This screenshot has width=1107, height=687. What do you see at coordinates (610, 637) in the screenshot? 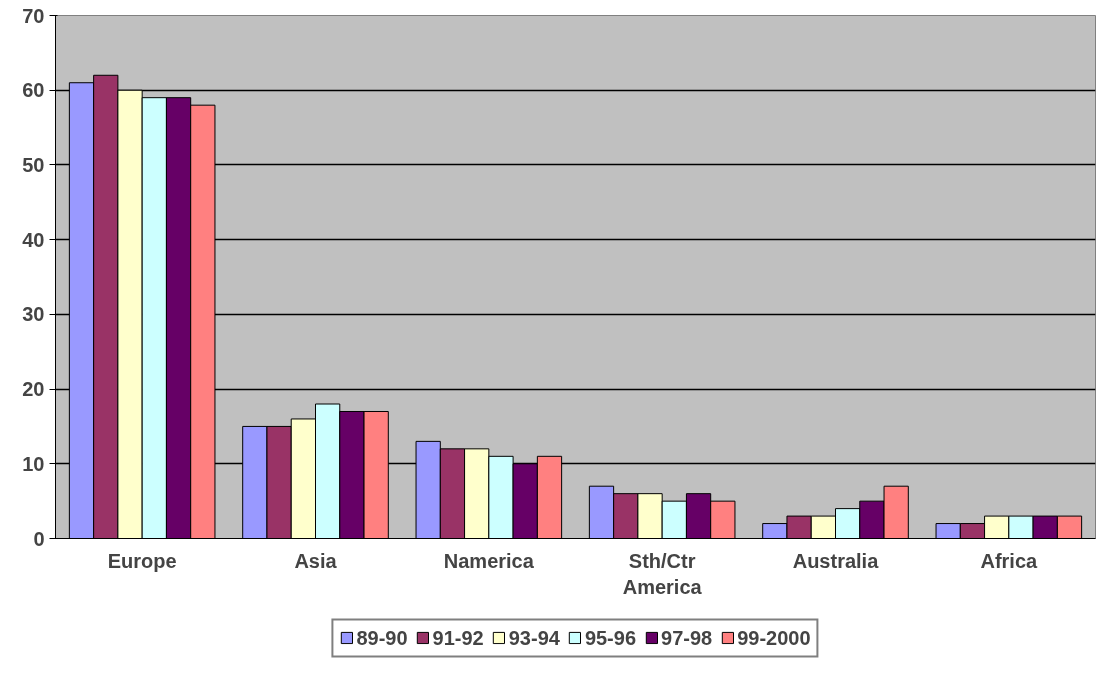
I see `legend-label: 95-96` at bounding box center [610, 637].